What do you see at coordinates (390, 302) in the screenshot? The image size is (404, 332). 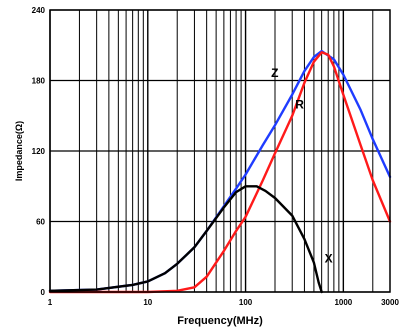 I see `x-tick-label: 3000` at bounding box center [390, 302].